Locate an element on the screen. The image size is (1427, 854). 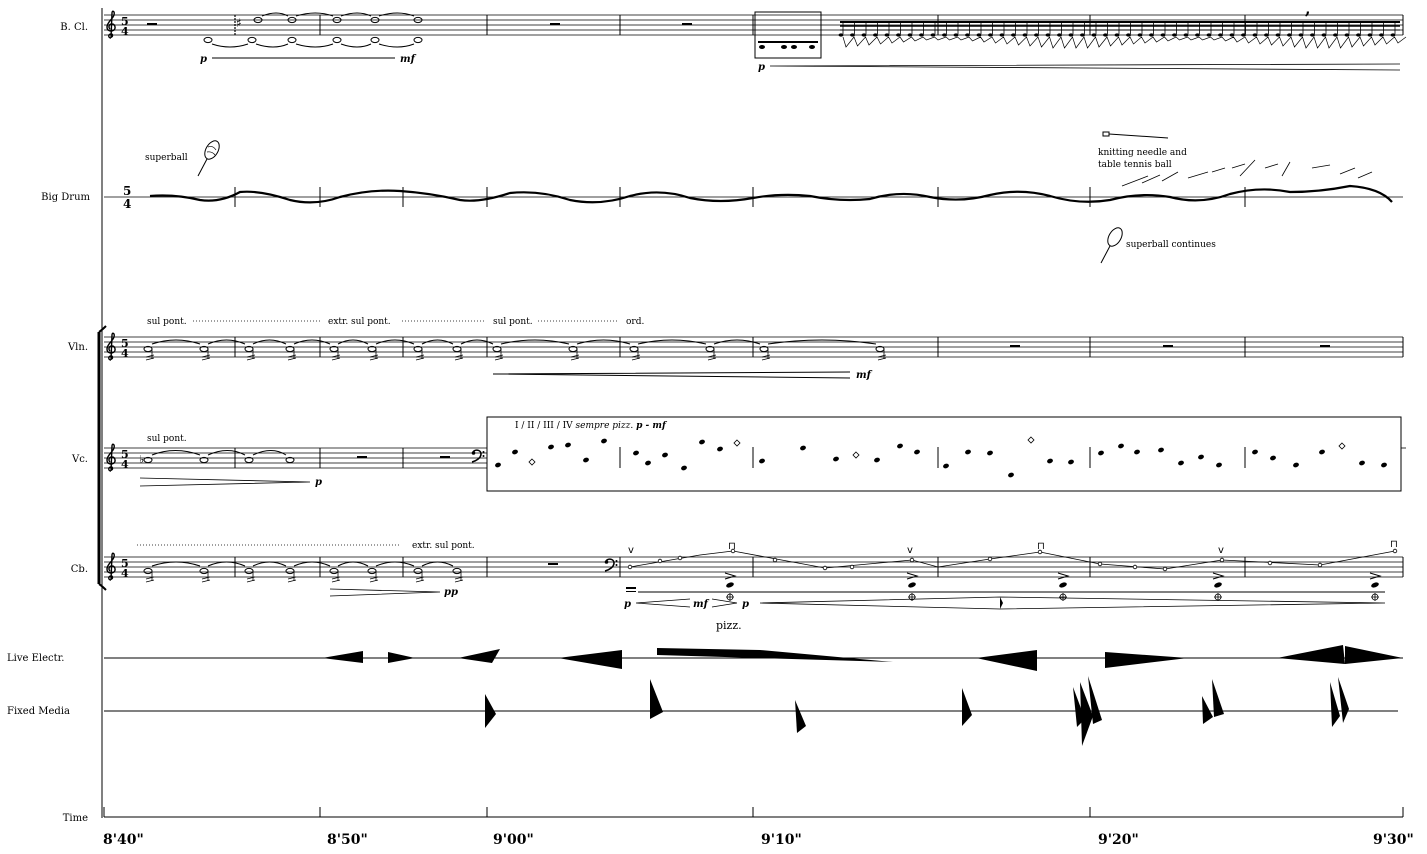
knitting-text-2: table tennis ball is located at coordinates (1135, 165).